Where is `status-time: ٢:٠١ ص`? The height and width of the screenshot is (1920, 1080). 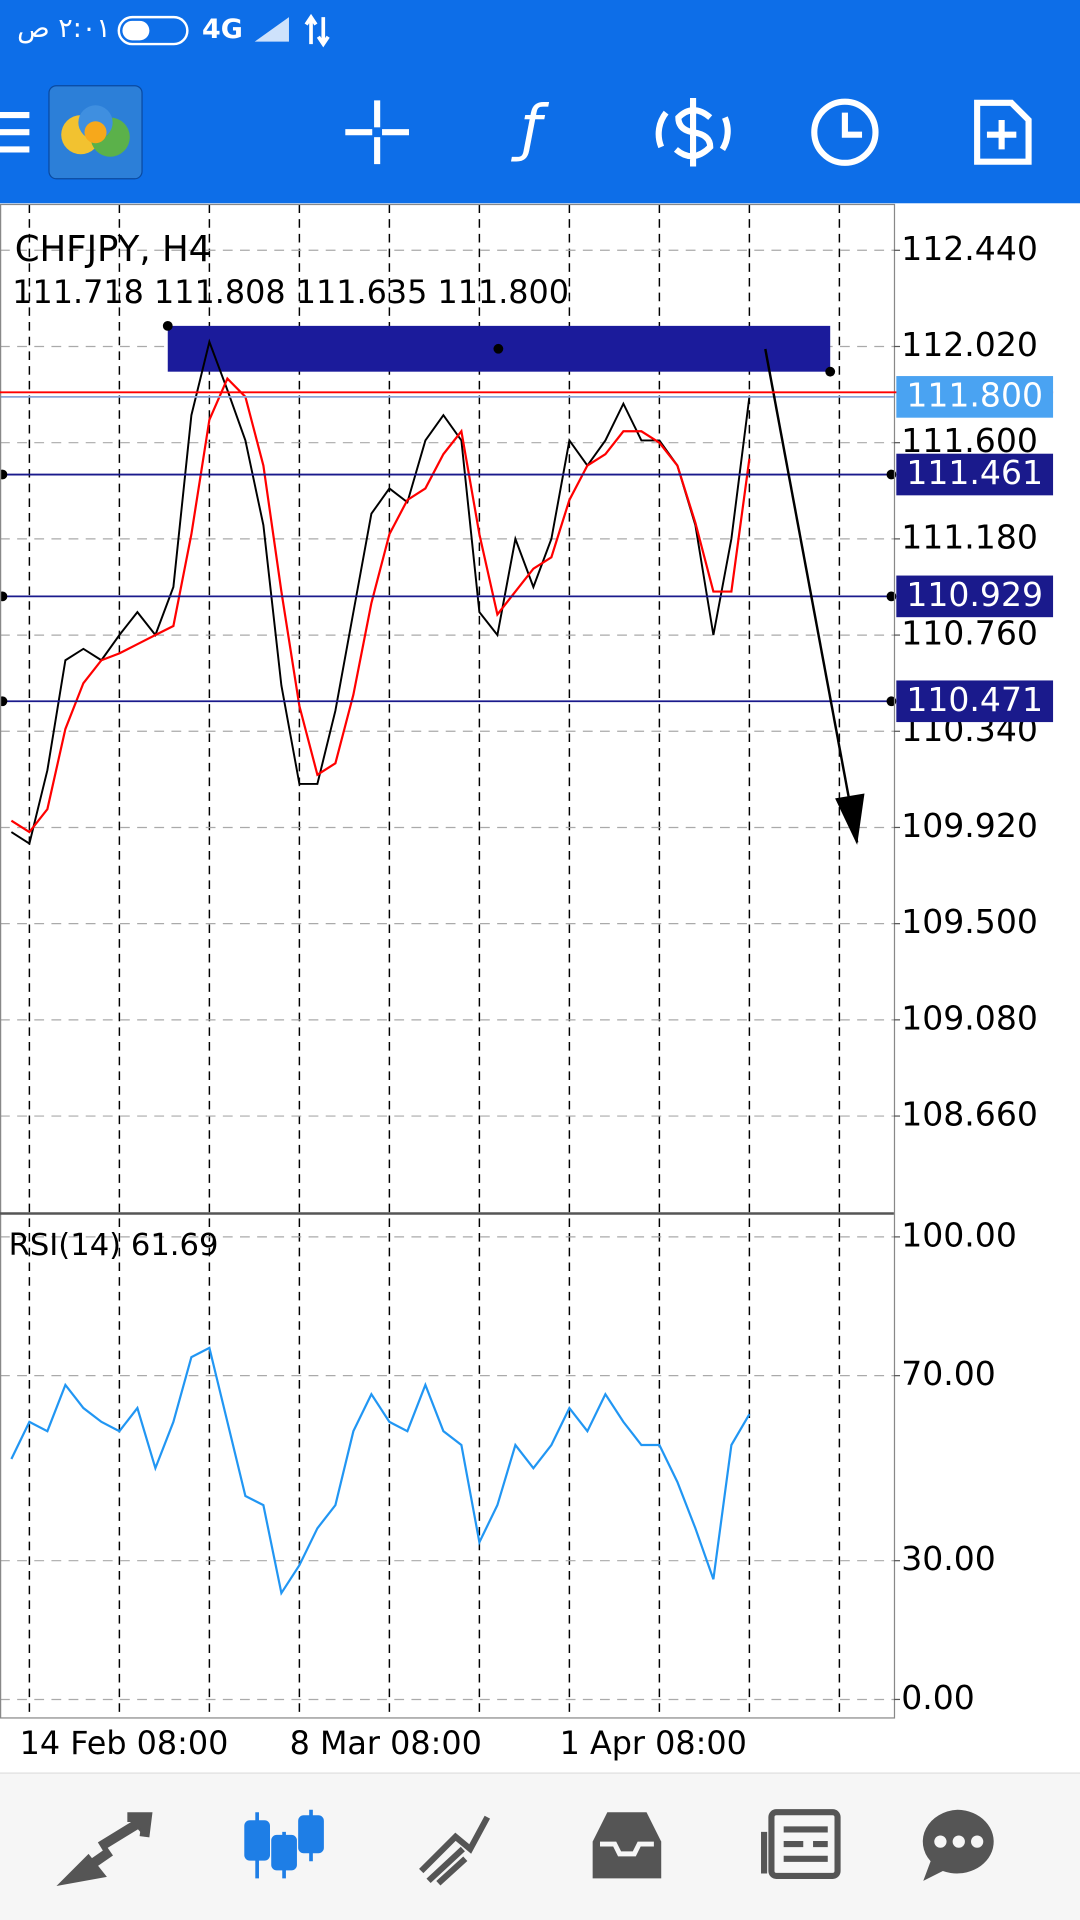
status-time: ٢:٠١ ص is located at coordinates (64, 28).